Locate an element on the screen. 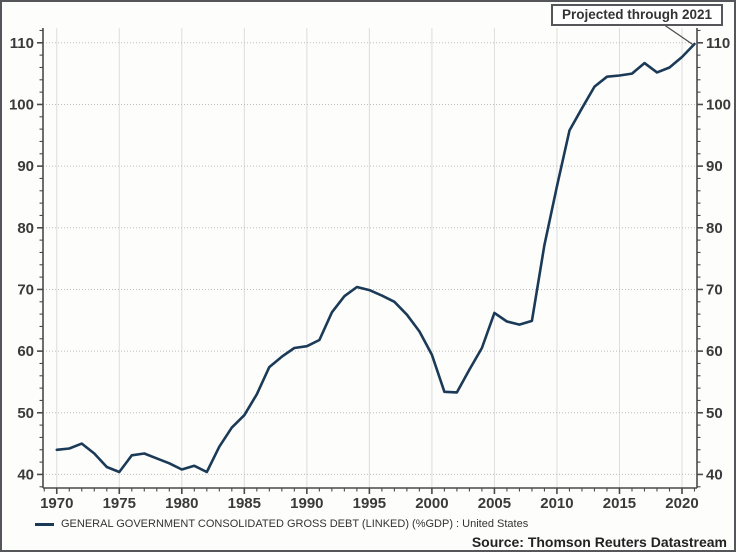 This screenshot has height=552, width=736. y-tick-label-right: 50 is located at coordinates (714, 413).